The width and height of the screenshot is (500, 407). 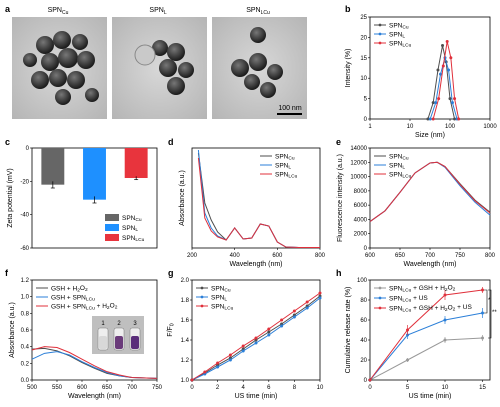 I want to click on y-tick-label: 2.0, so click(x=185, y=281).